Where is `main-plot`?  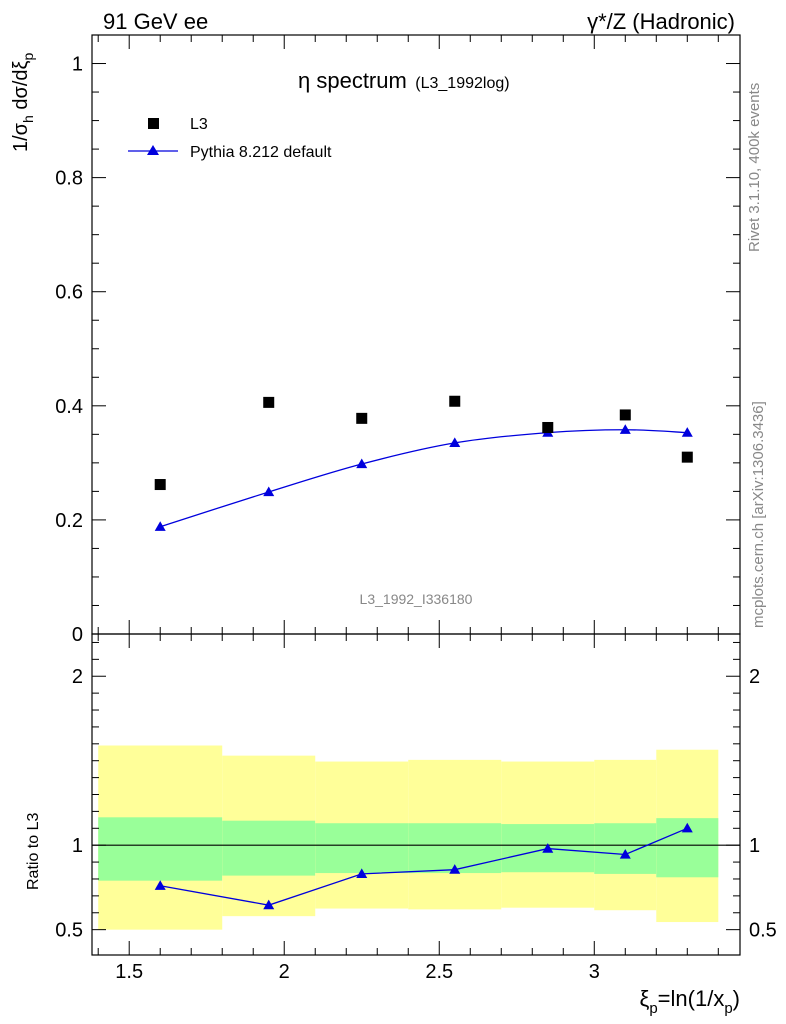 main-plot is located at coordinates (423, 463).